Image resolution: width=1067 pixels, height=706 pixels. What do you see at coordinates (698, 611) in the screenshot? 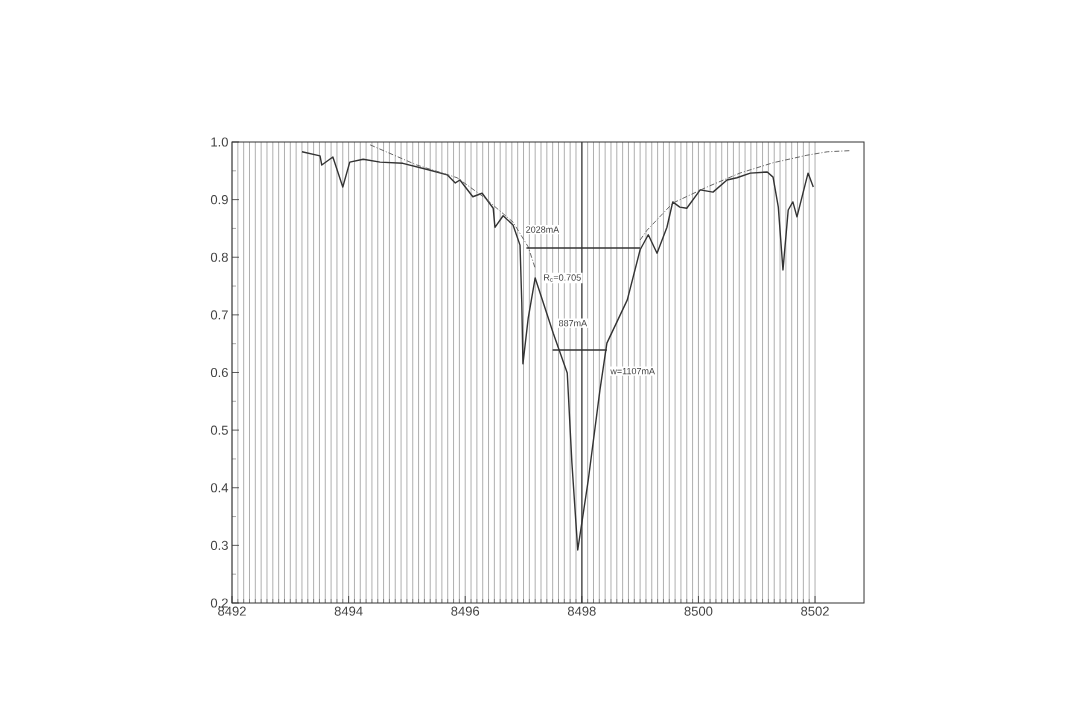
I see `x-tick-label: 8500` at bounding box center [698, 611].